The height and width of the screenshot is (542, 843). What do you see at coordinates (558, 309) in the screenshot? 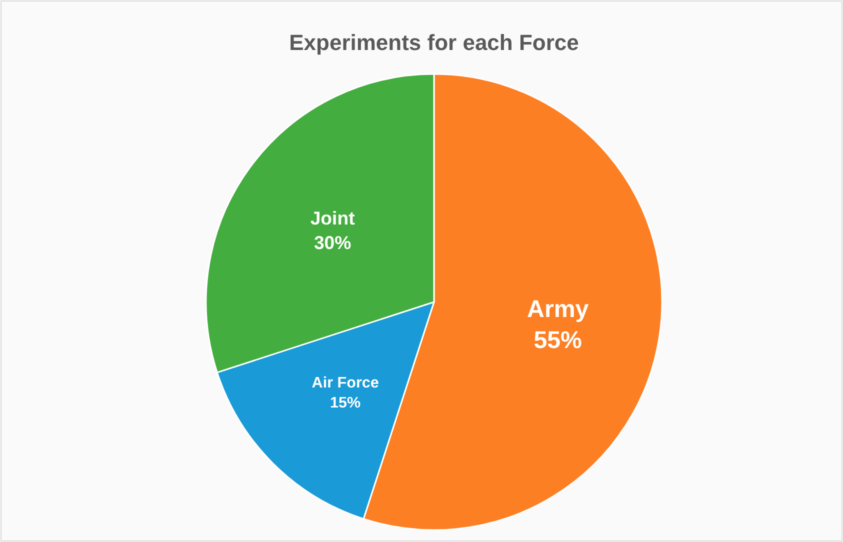
I see `slice-label: Army` at bounding box center [558, 309].